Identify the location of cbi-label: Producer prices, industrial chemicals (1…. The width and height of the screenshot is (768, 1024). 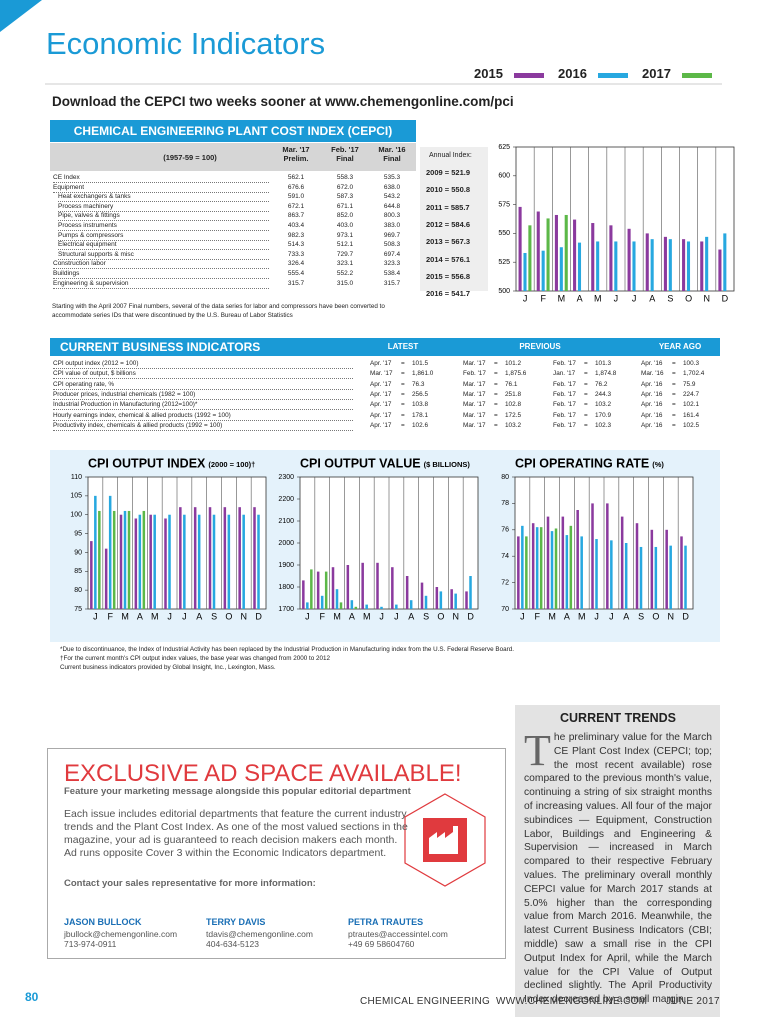
(203, 395).